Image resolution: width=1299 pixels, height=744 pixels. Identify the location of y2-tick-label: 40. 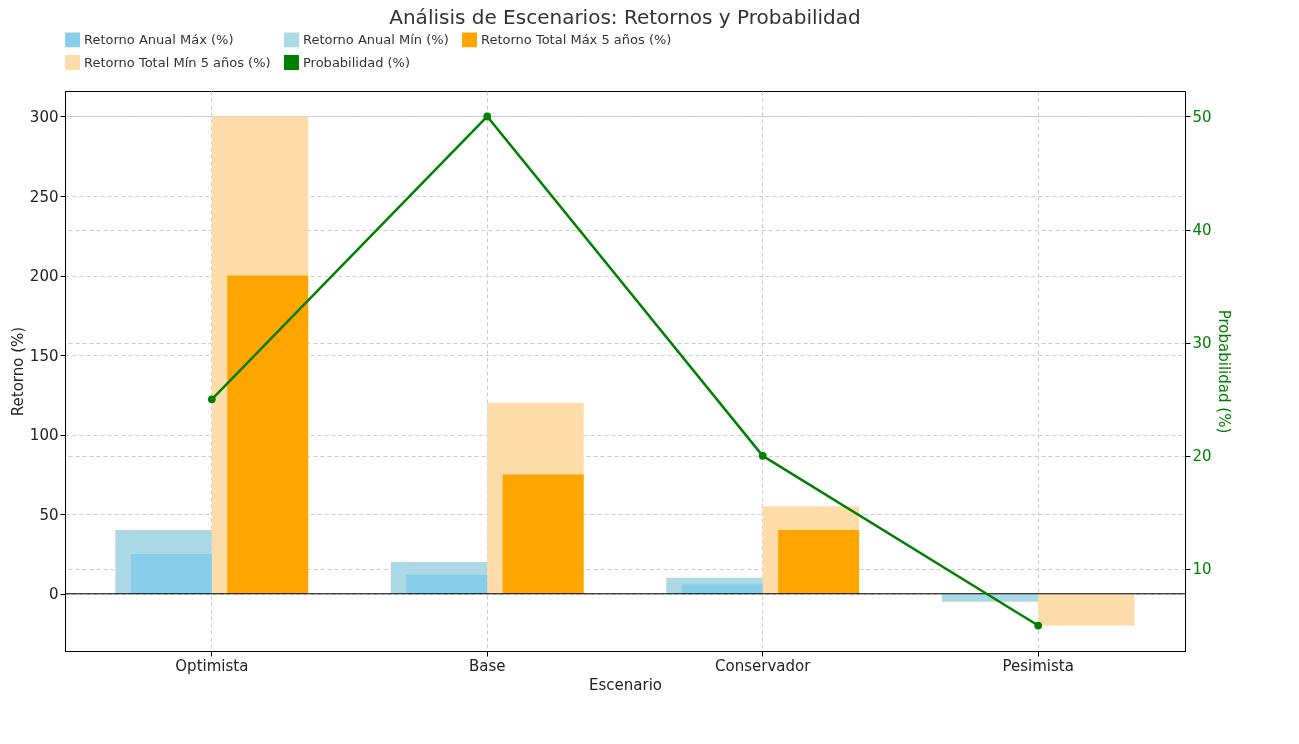
(1202, 230).